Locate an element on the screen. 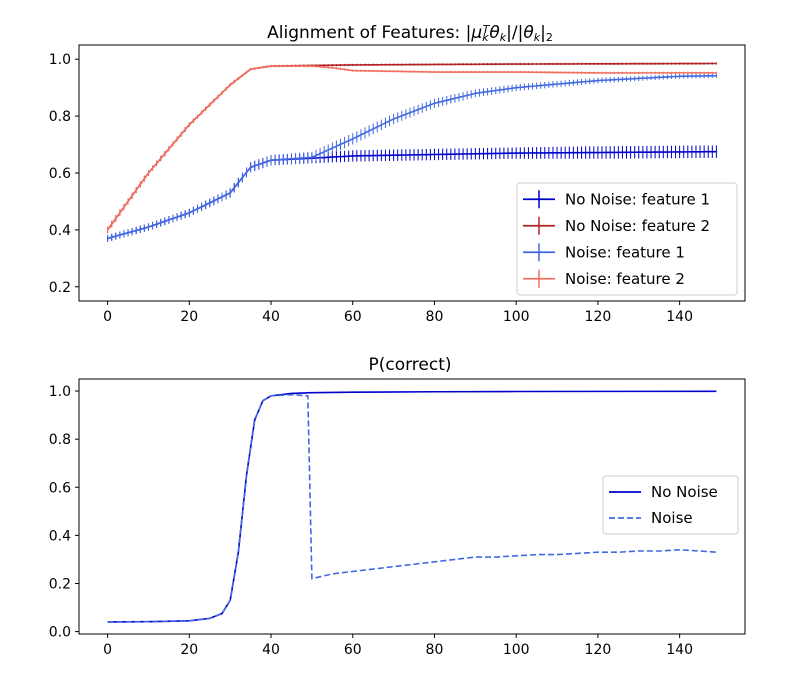 Image resolution: width=800 pixels, height=700 pixels. legend-label: Noise is located at coordinates (672, 518).